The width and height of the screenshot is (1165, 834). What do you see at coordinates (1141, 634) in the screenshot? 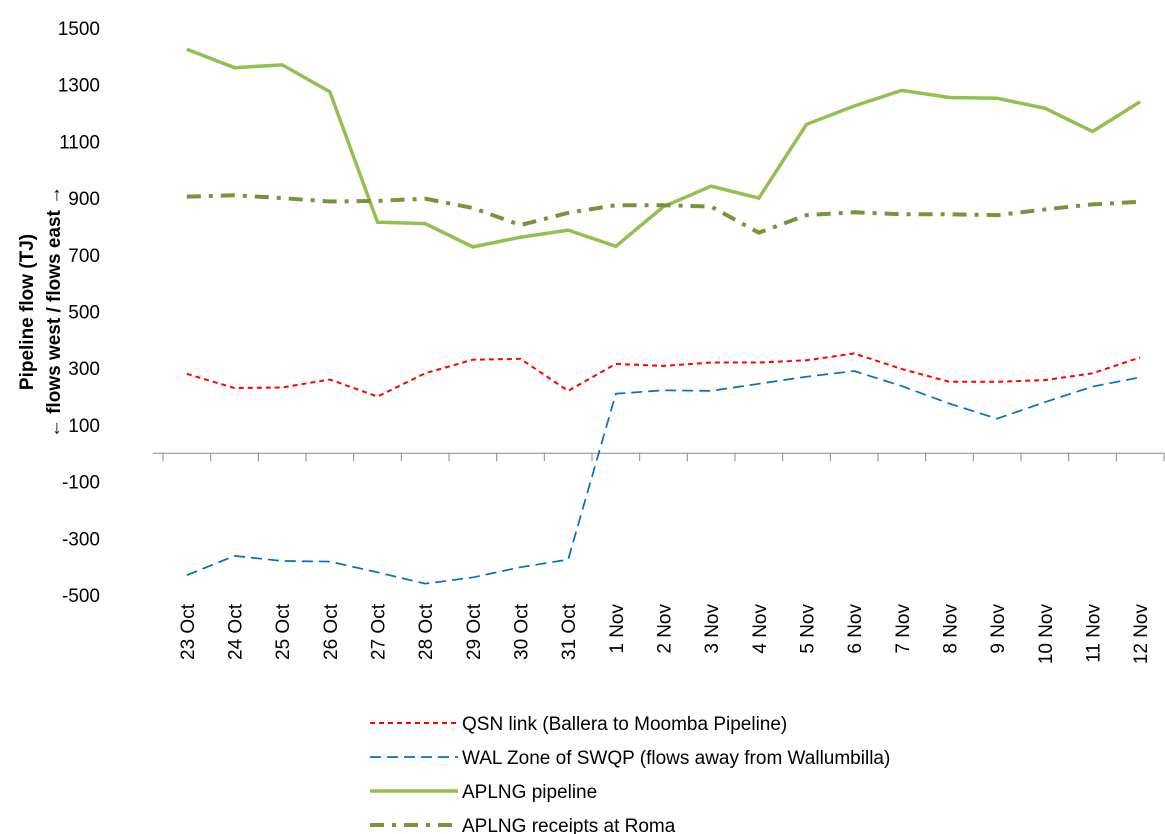
I see `x-tick-label: 12 Nov` at bounding box center [1141, 634].